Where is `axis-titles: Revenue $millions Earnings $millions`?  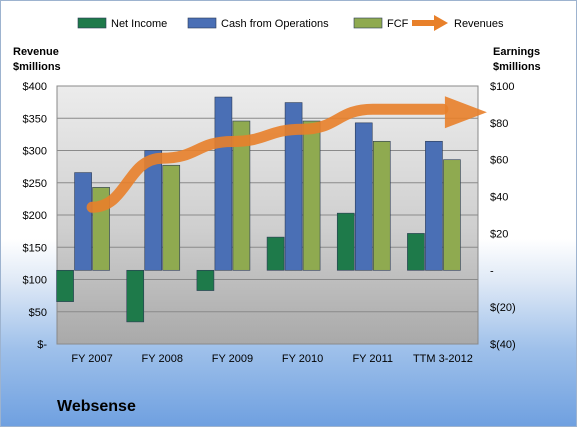
axis-titles: Revenue $millions Earnings $millions is located at coordinates (277, 59).